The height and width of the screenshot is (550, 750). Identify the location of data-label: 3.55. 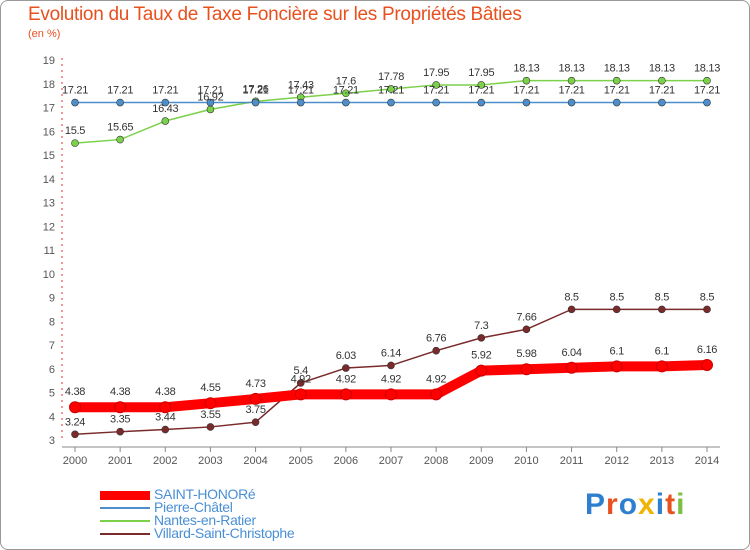
(210, 415).